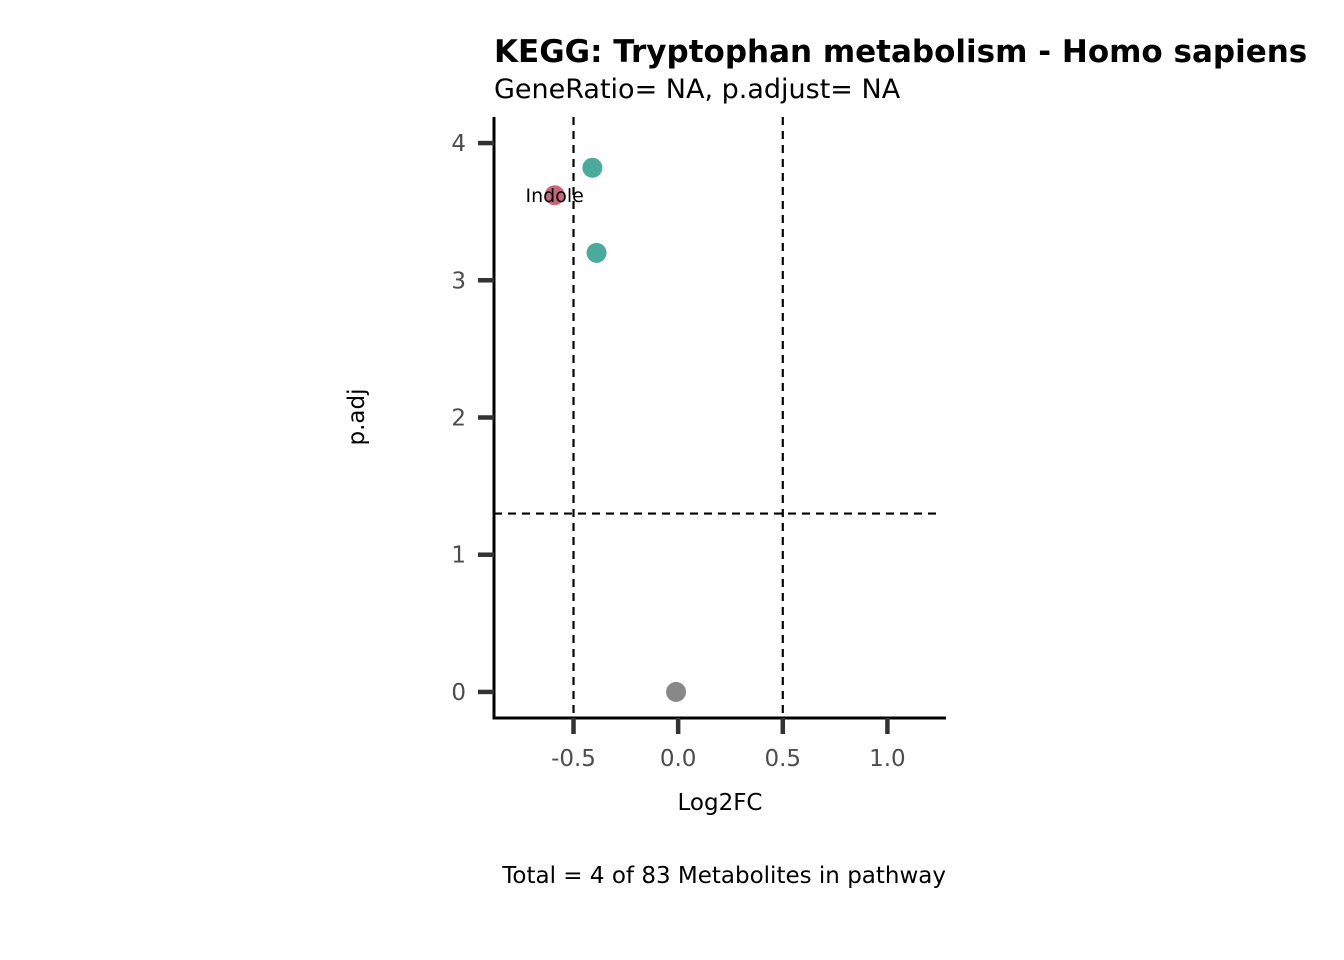  What do you see at coordinates (887, 759) in the screenshot?
I see `x-tick-label: 1.0` at bounding box center [887, 759].